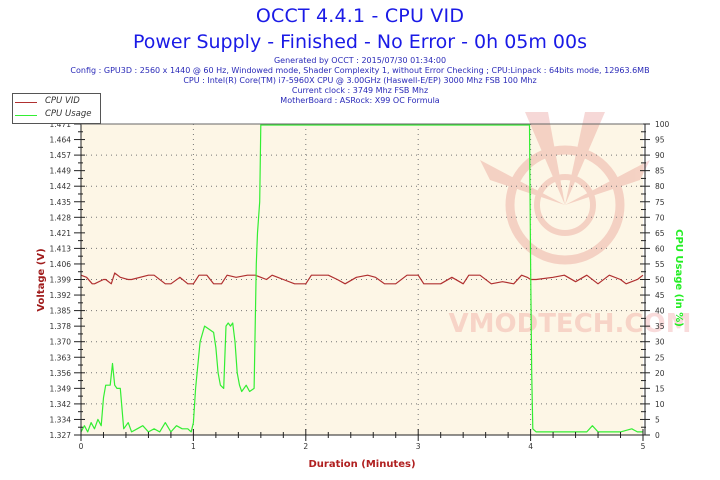  Describe the element at coordinates (61, 186) in the screenshot. I see `y-tick-label: 1.442` at that location.